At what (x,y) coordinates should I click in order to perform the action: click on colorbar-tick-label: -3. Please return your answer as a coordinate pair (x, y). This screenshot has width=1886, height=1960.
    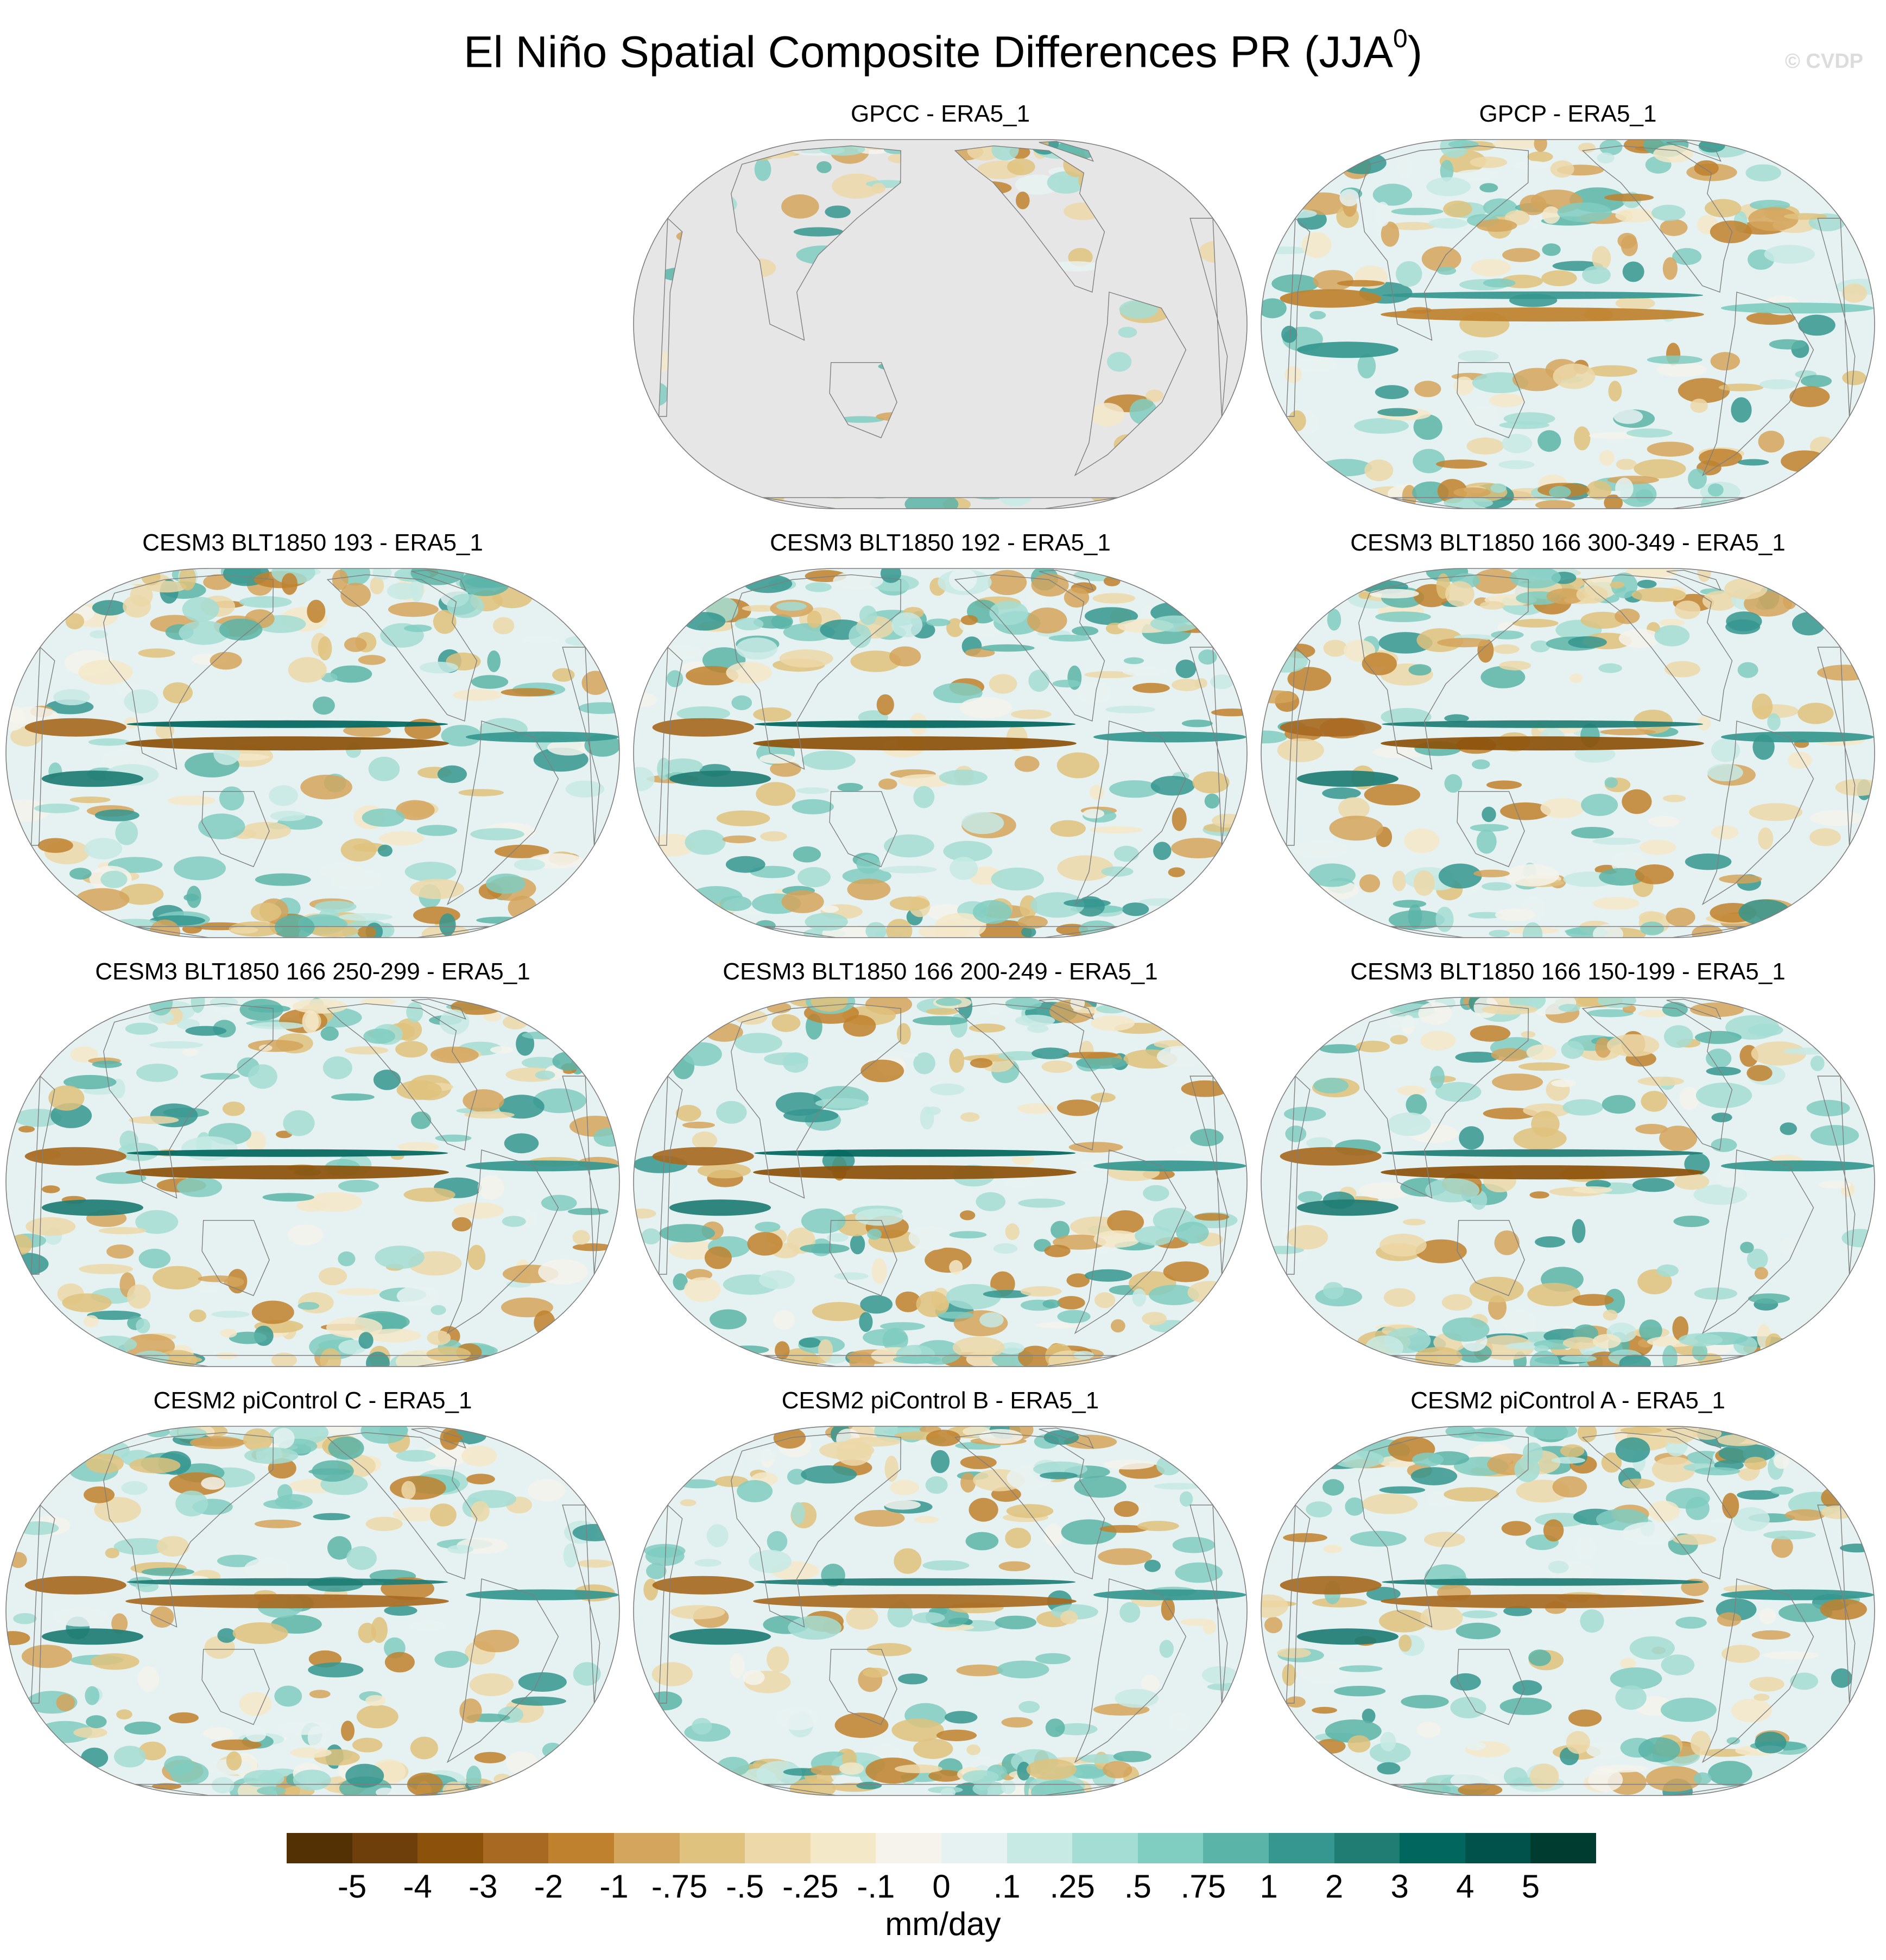
    Looking at the image, I should click on (484, 1887).